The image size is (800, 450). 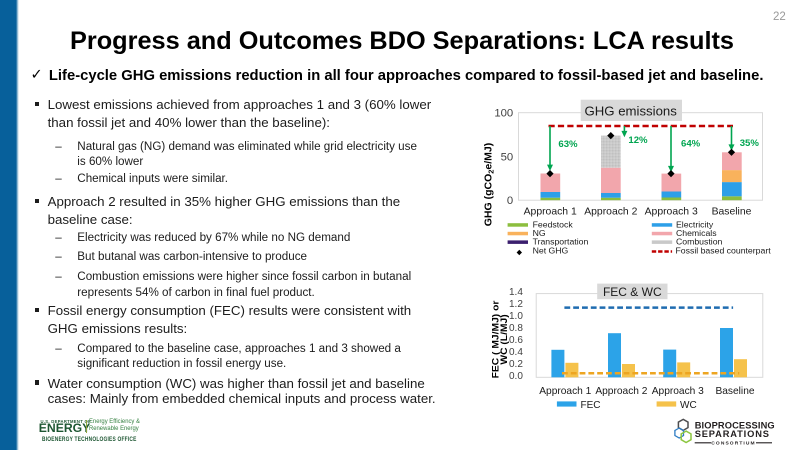 I want to click on svg-text: Fossil based counterpart, so click(x=724, y=250).